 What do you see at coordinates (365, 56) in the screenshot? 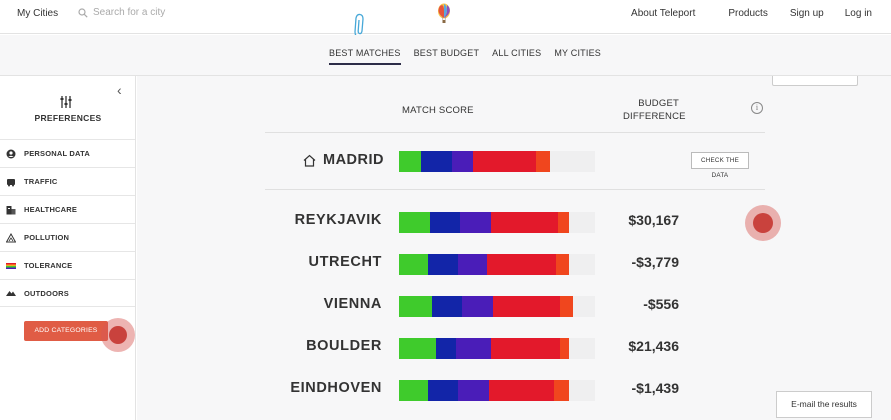
I see `tab-best-matches: BEST MATCHES` at bounding box center [365, 56].